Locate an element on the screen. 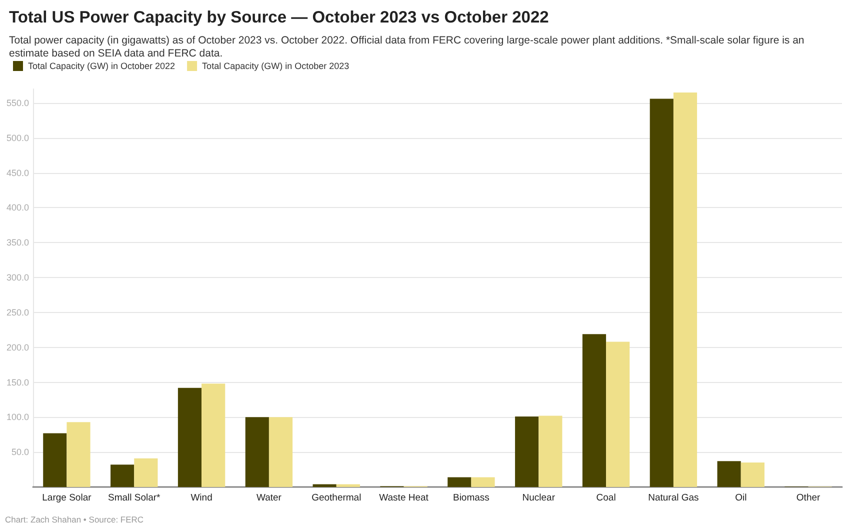 This screenshot has height=528, width=850. x-tick-label: Water is located at coordinates (269, 498).